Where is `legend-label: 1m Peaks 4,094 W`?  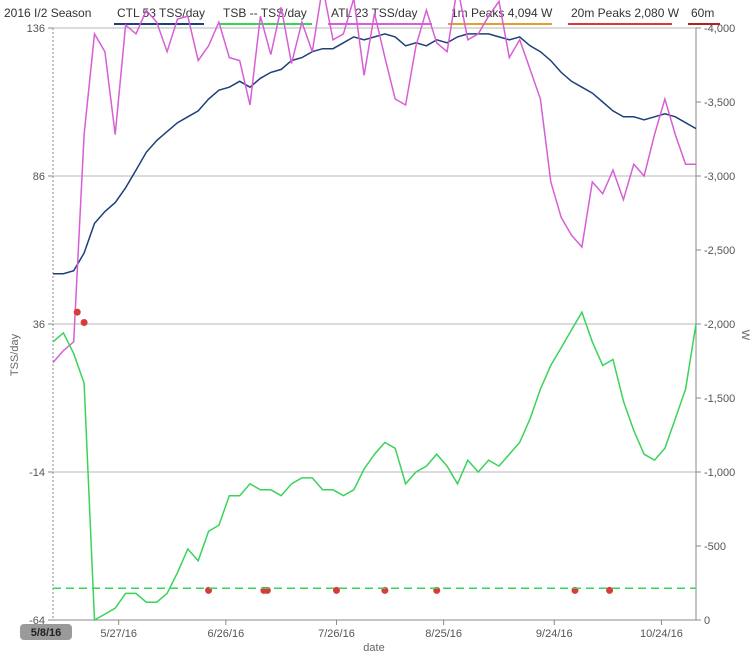 legend-label: 1m Peaks 4,094 W is located at coordinates (502, 13).